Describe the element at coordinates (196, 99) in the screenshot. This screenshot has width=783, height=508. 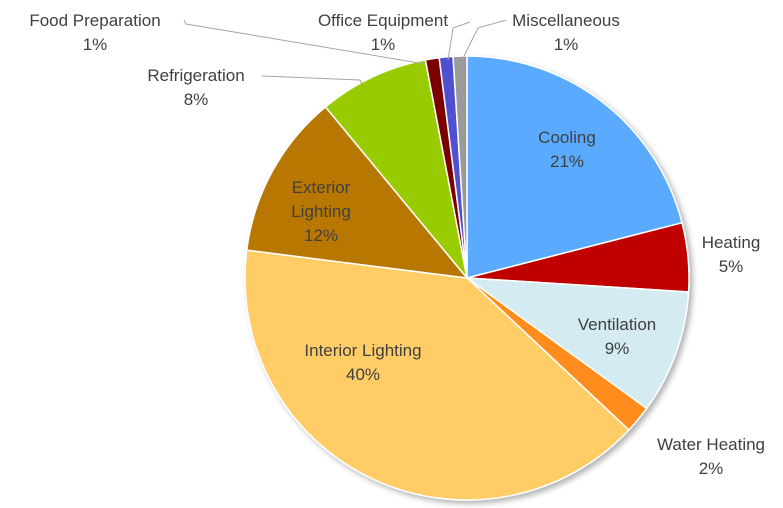
I see `value-label: 8%` at that location.